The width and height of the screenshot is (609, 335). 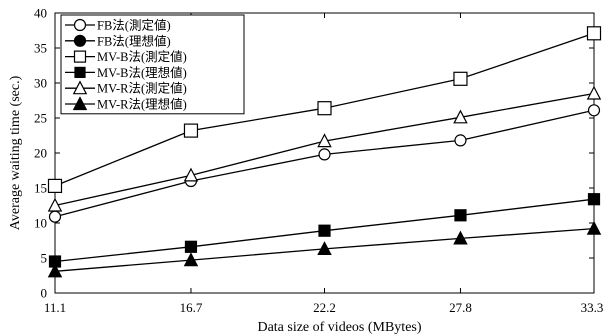 I want to click on y-tick-label: 15, so click(x=40, y=188).